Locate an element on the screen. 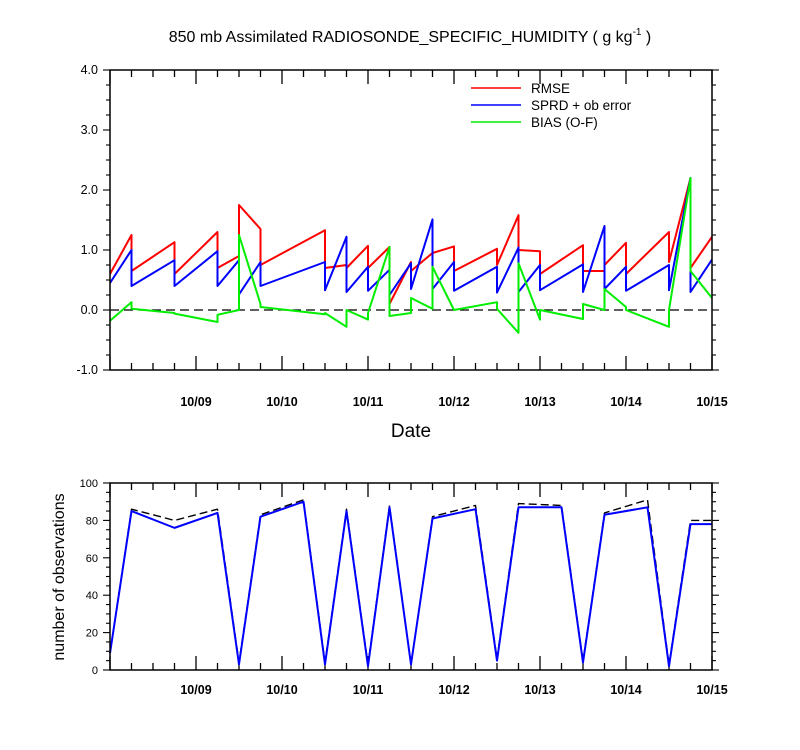 Image resolution: width=800 pixels, height=750 pixels. bottom-x-tick-labels: 10/09 10/10 10/11 10/12 10/13 10/14 10/15 is located at coordinates (453, 690).